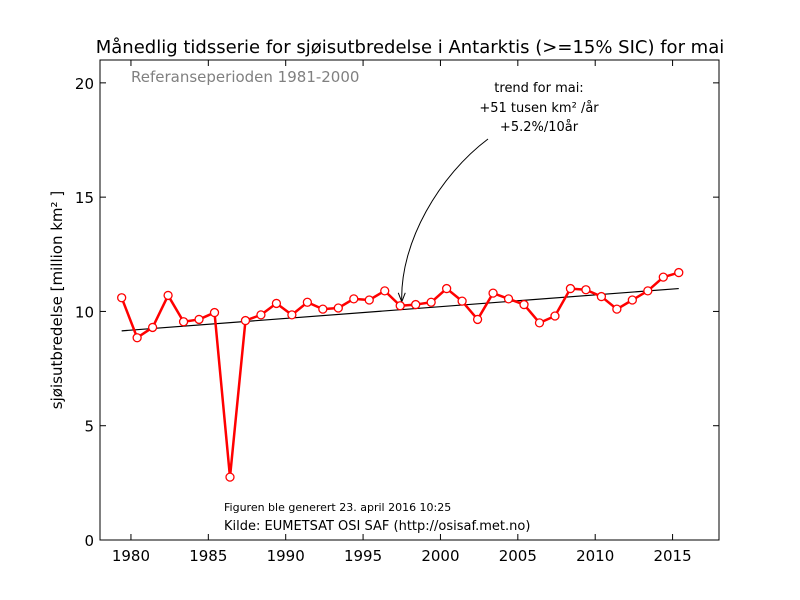 This screenshot has height=600, width=800. I want to click on y-tick-label: 5, so click(89, 427).